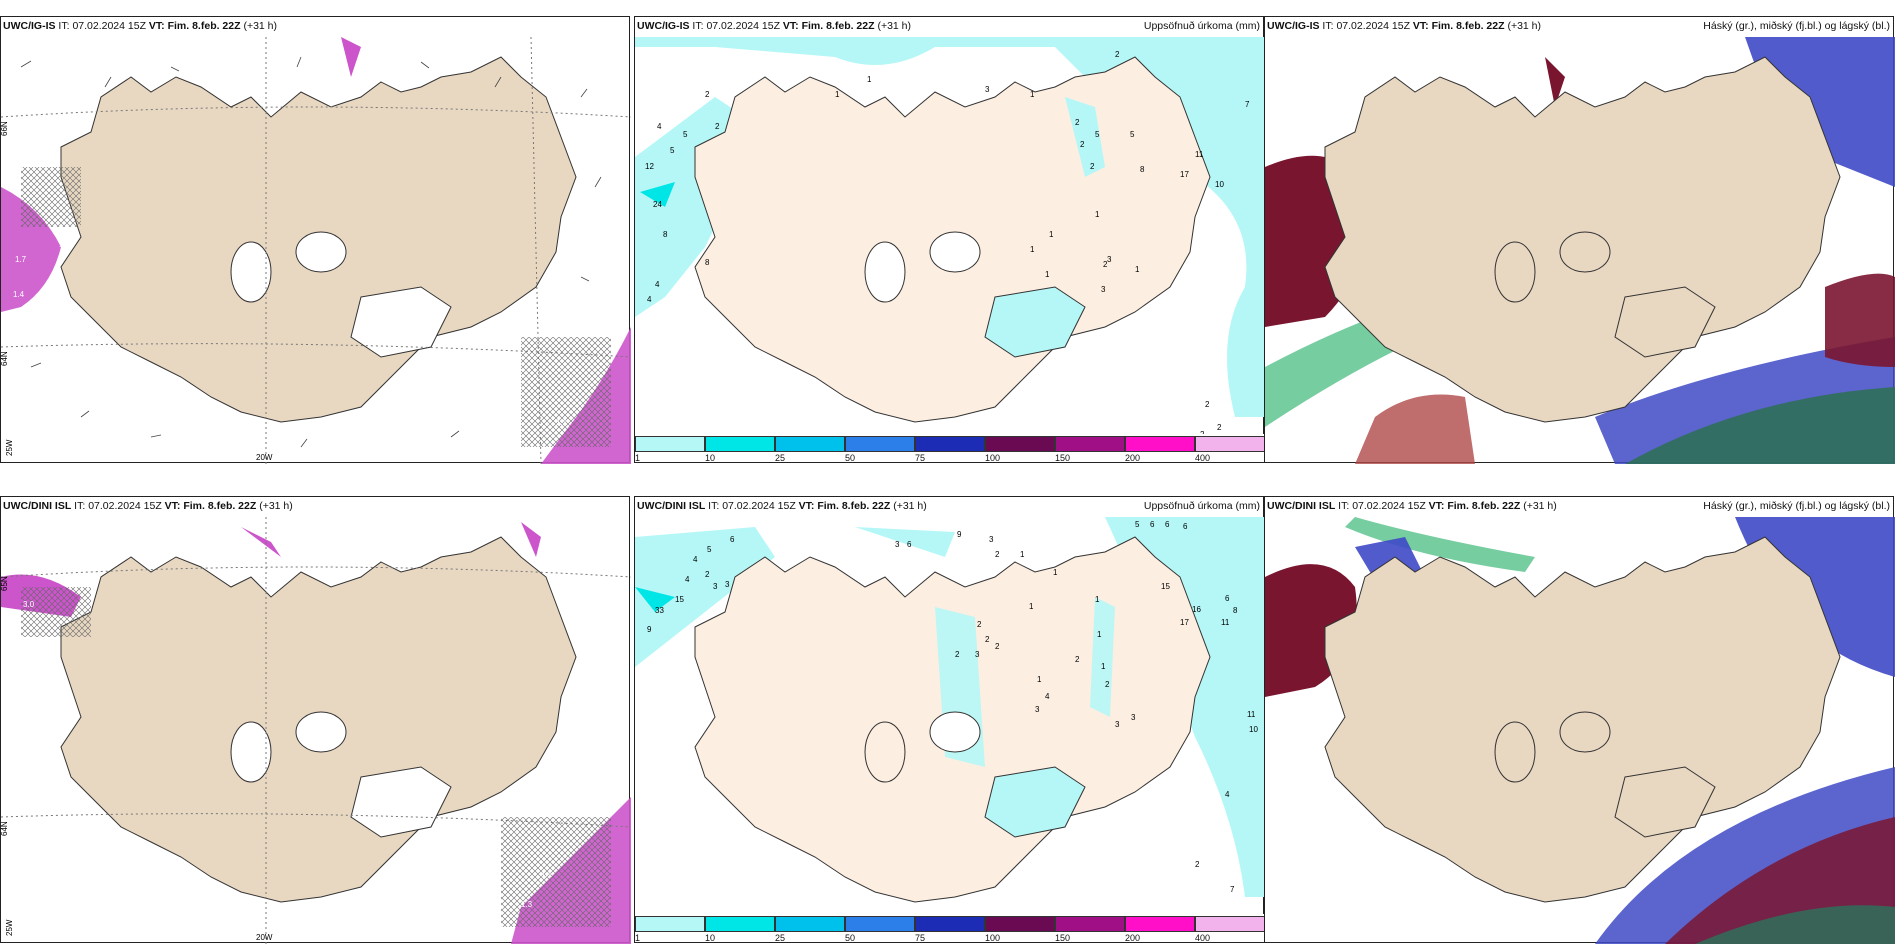  Describe the element at coordinates (562, 422) in the screenshot. I see `wind-value: 1.1` at that location.